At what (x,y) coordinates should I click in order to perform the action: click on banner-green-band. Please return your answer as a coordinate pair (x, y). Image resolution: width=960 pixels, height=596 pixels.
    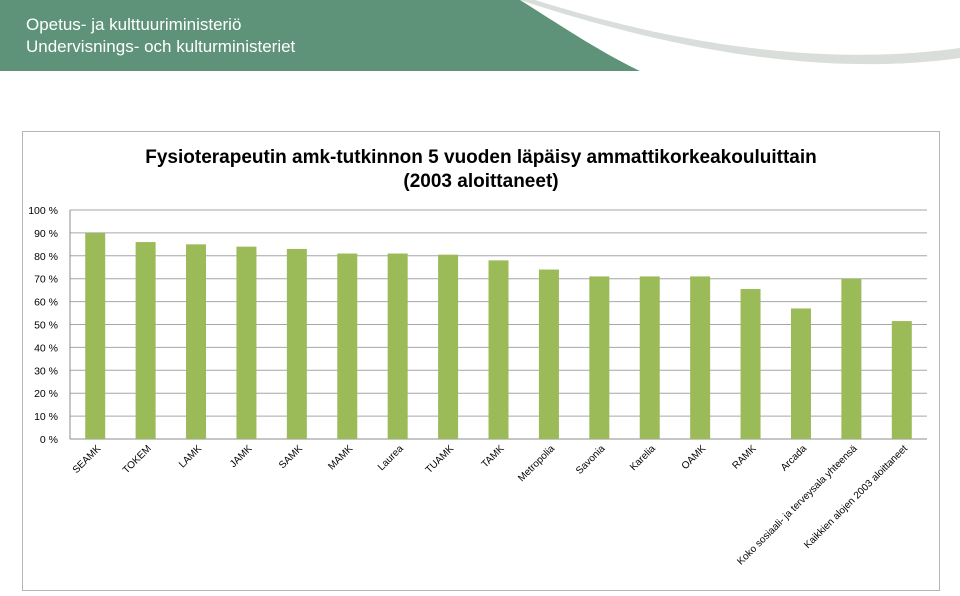
    Looking at the image, I should click on (320, 35).